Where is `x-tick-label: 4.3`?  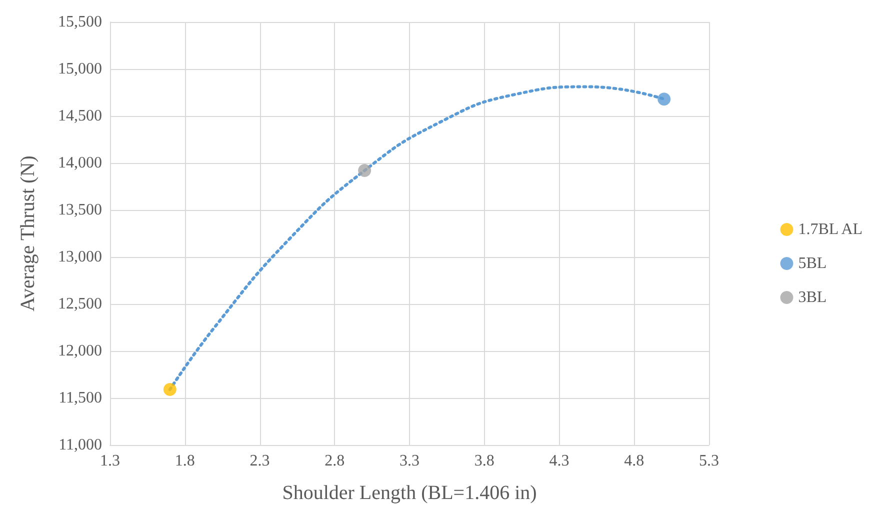 x-tick-label: 4.3 is located at coordinates (559, 461).